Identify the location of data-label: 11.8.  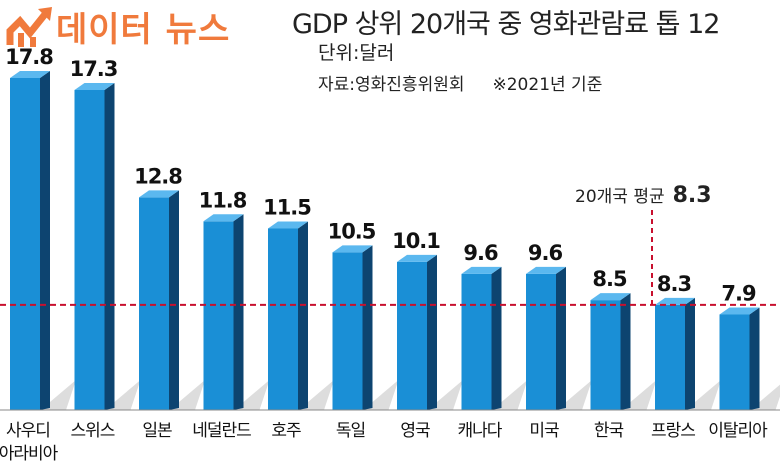
(223, 200).